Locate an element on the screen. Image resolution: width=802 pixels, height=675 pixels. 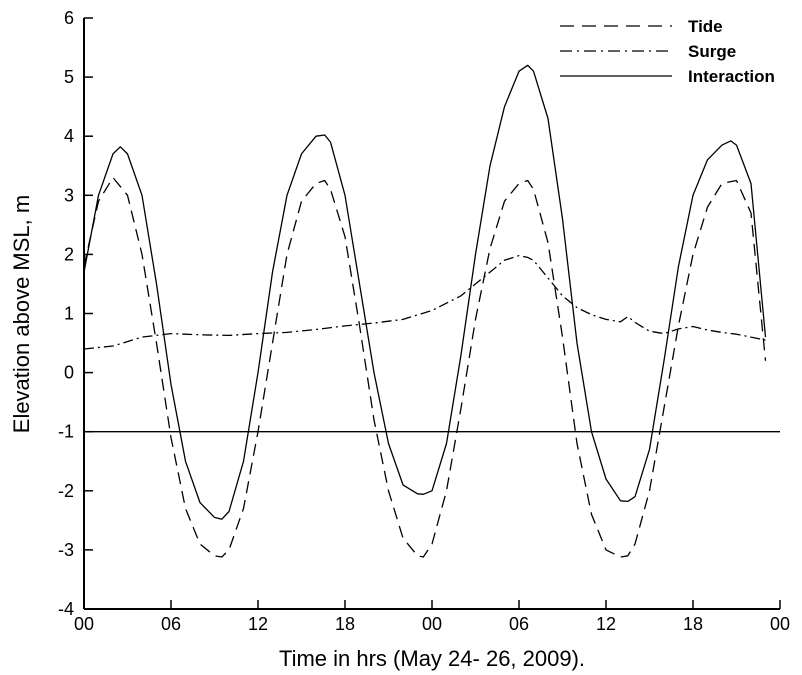
y-tick-label: 6 is located at coordinates (69, 18).